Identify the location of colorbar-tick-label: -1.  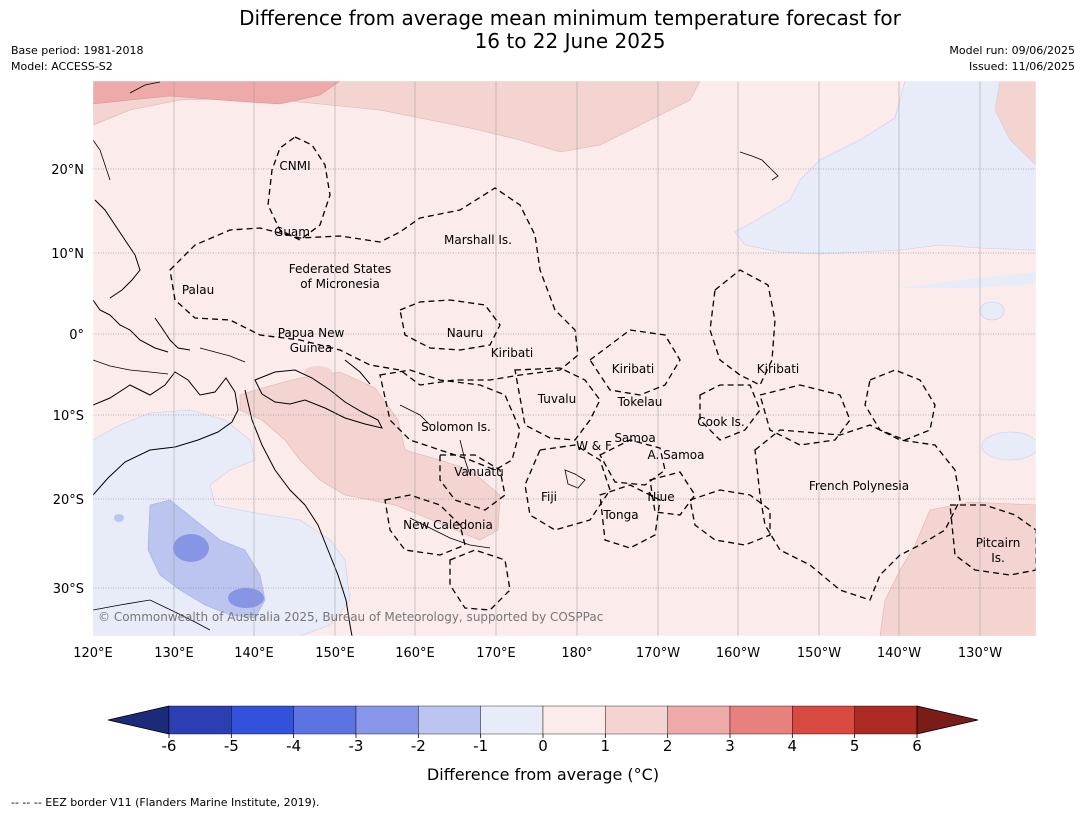
(480, 746).